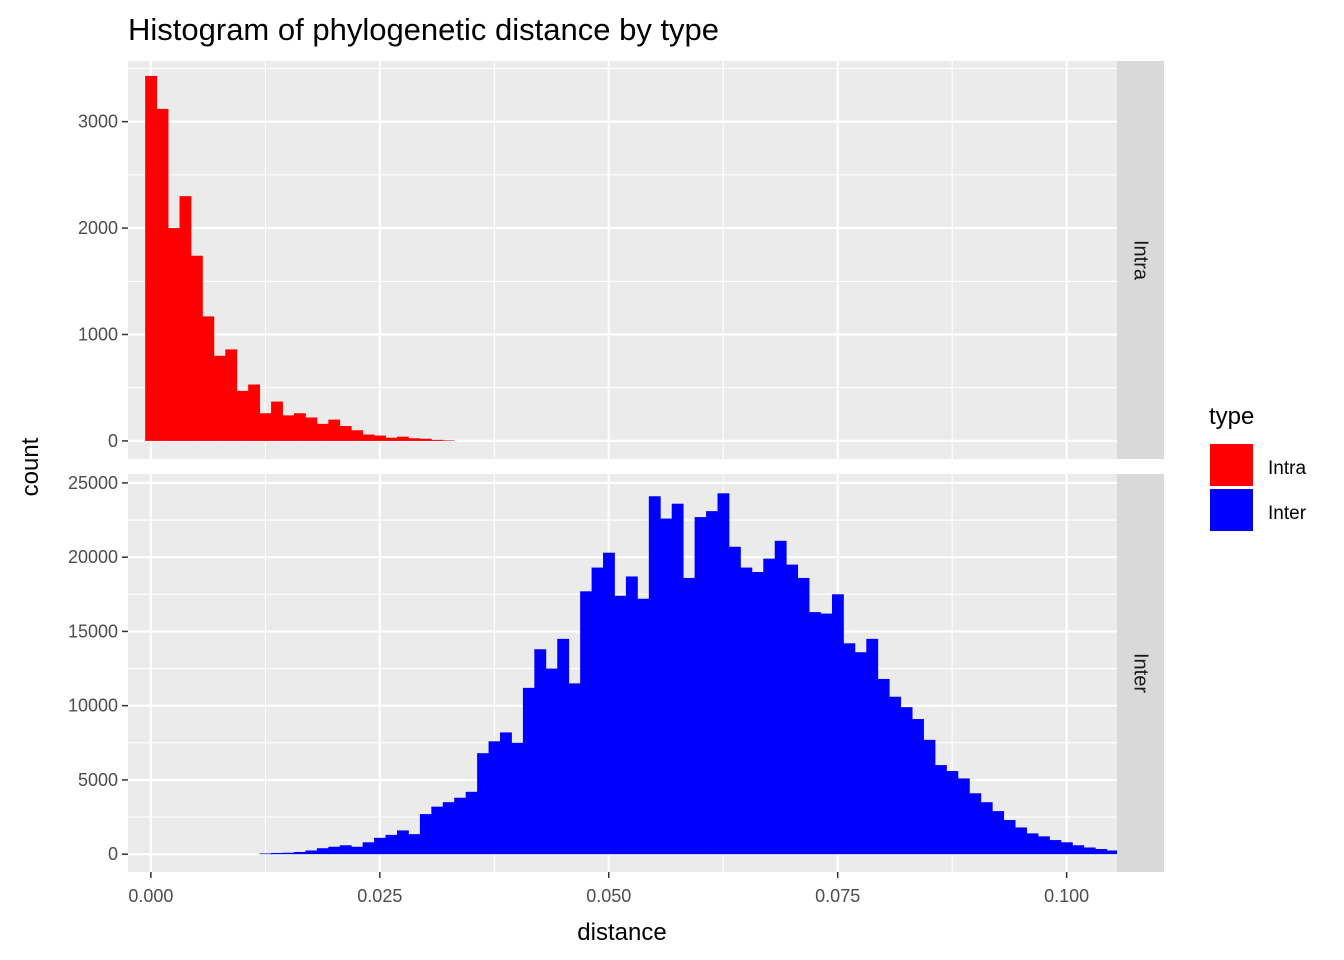  I want to click on x-axis: 0.000 0.025 0.050 0.075 0.100, so click(608, 889).